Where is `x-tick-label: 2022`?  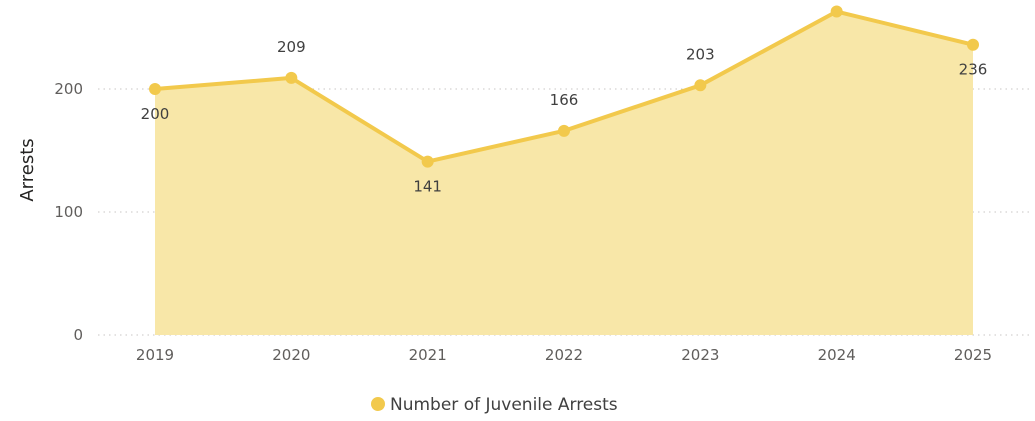
x-tick-label: 2022 is located at coordinates (564, 355).